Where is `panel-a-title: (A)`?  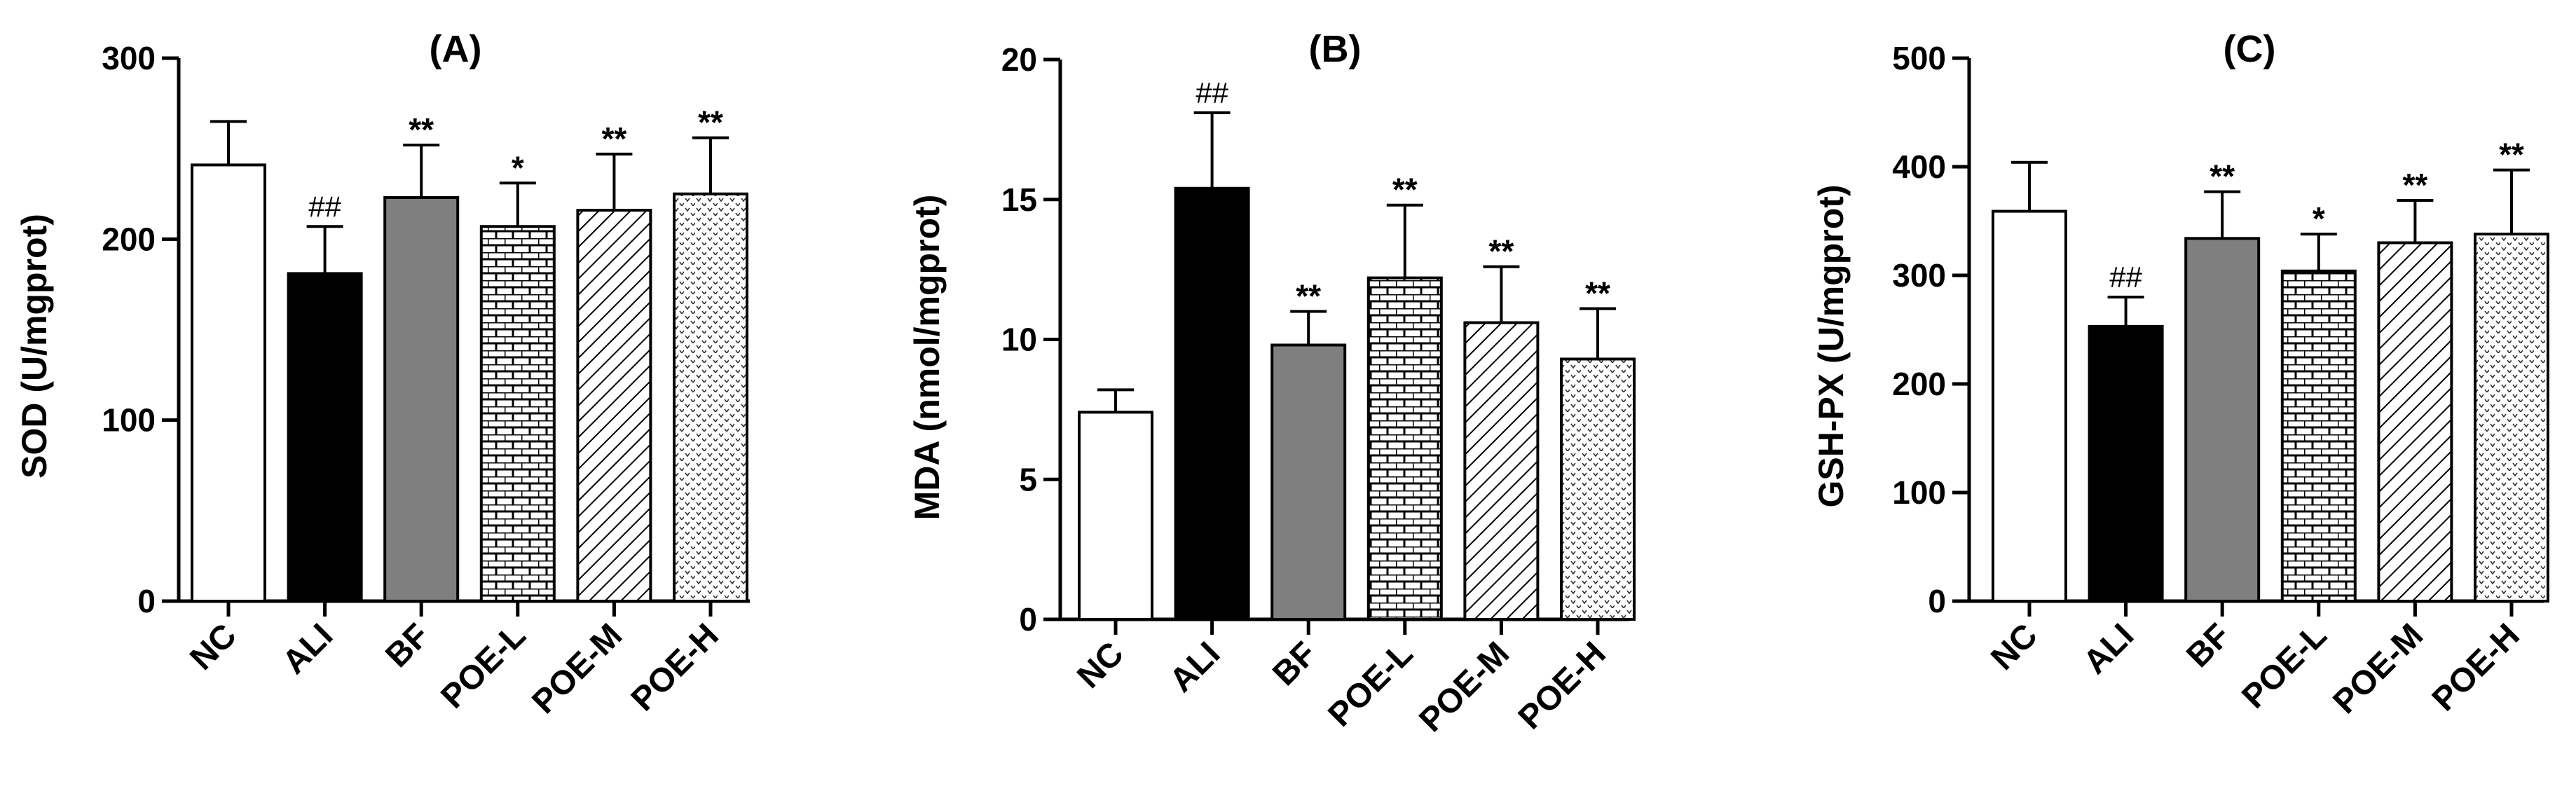
panel-a-title: (A) is located at coordinates (456, 49).